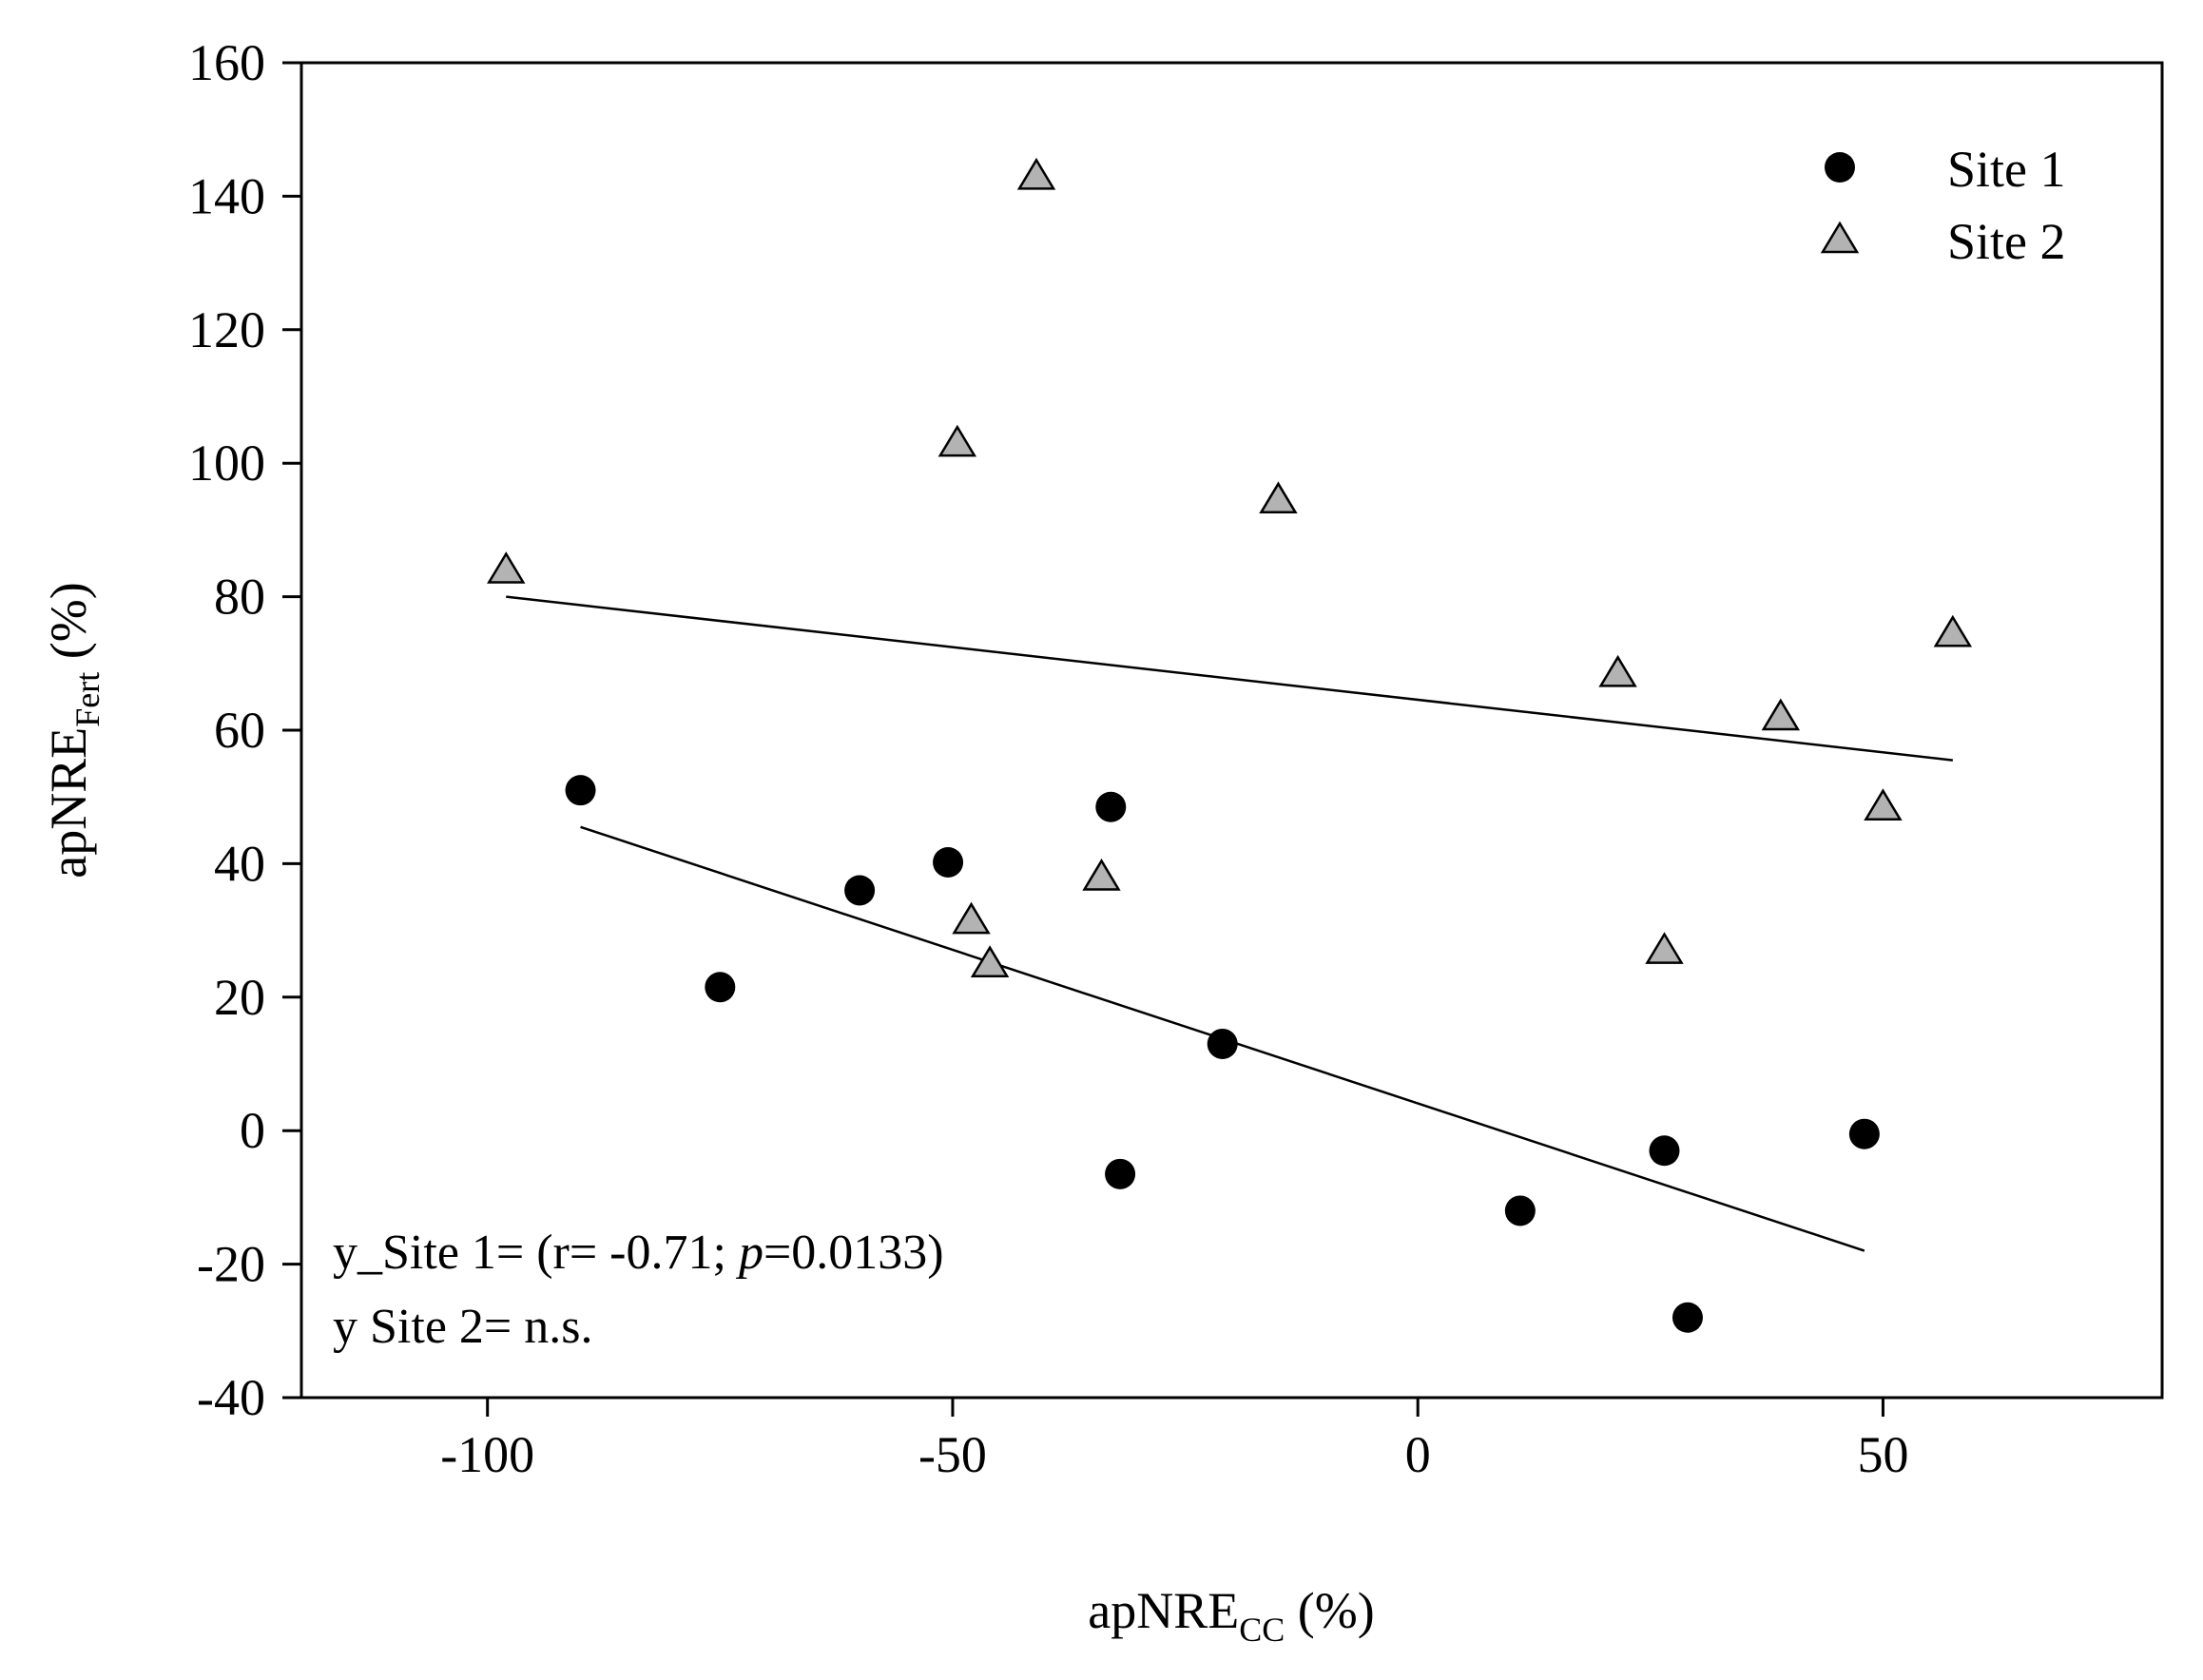 Image resolution: width=2203 pixels, height=1680 pixels. I want to click on stats-p-label: p, so click(749, 1253).